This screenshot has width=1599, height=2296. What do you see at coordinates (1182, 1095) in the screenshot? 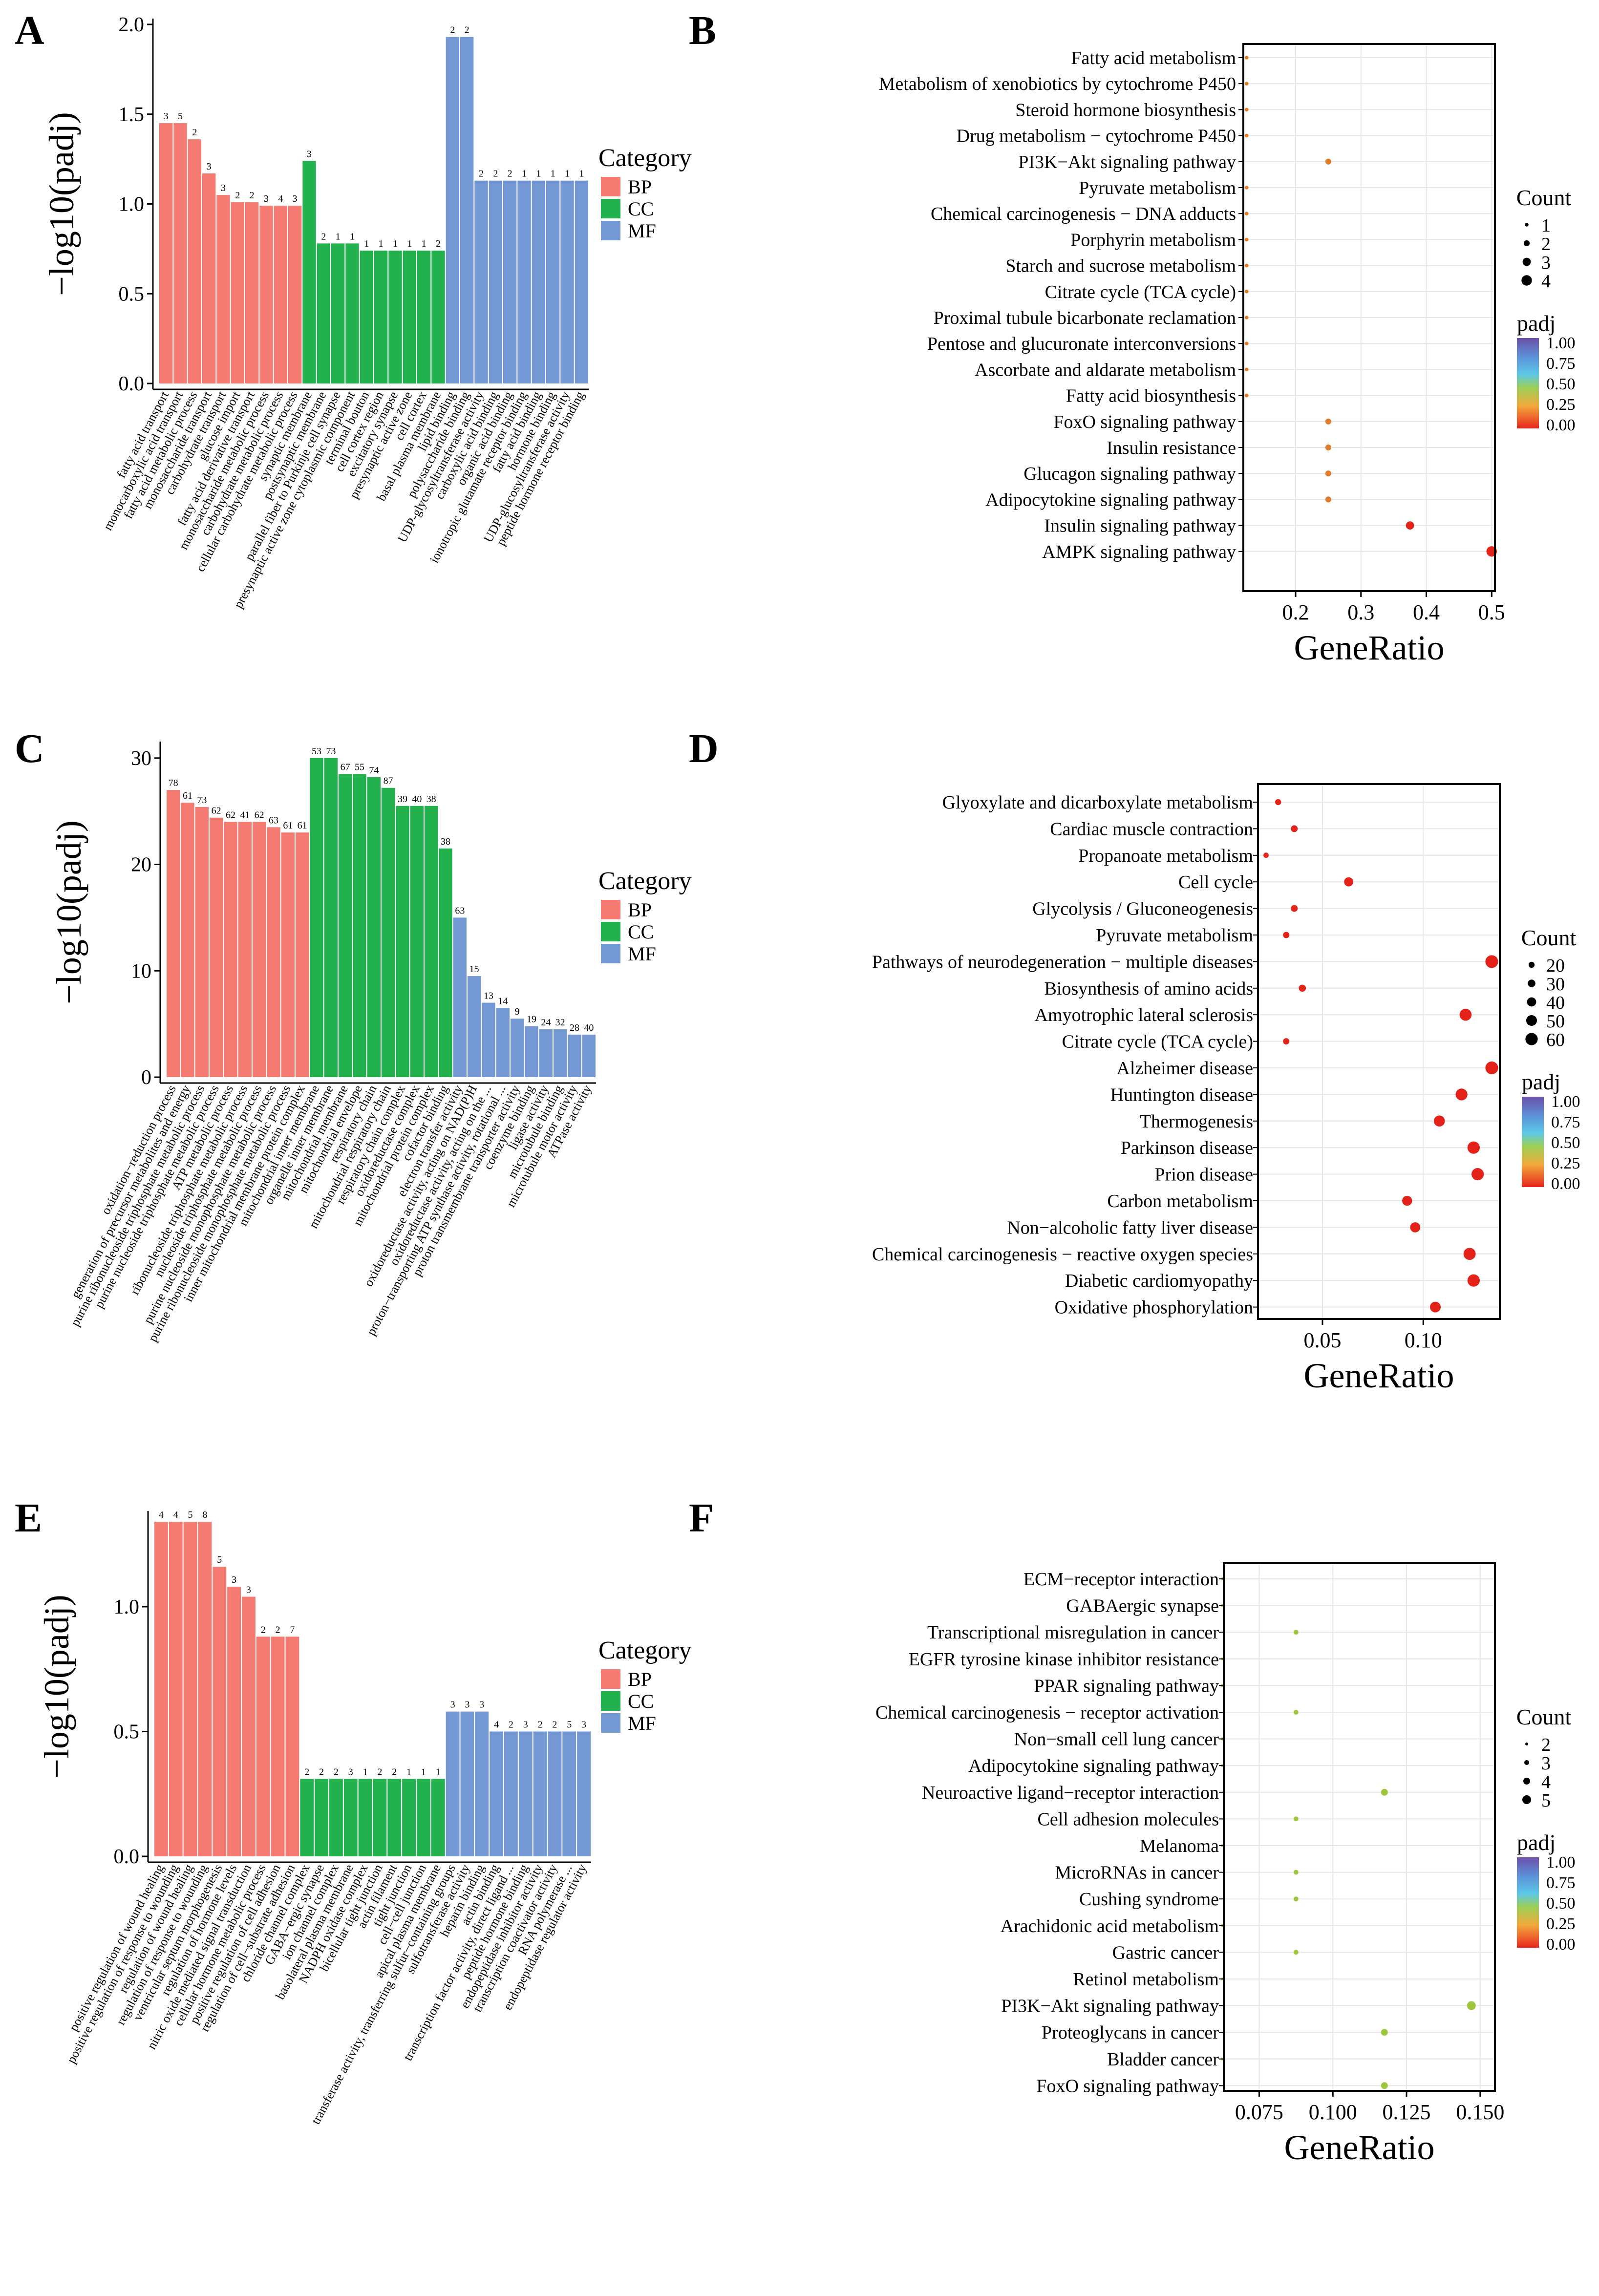
I see `term-label-D-11: Huntington disease` at bounding box center [1182, 1095].